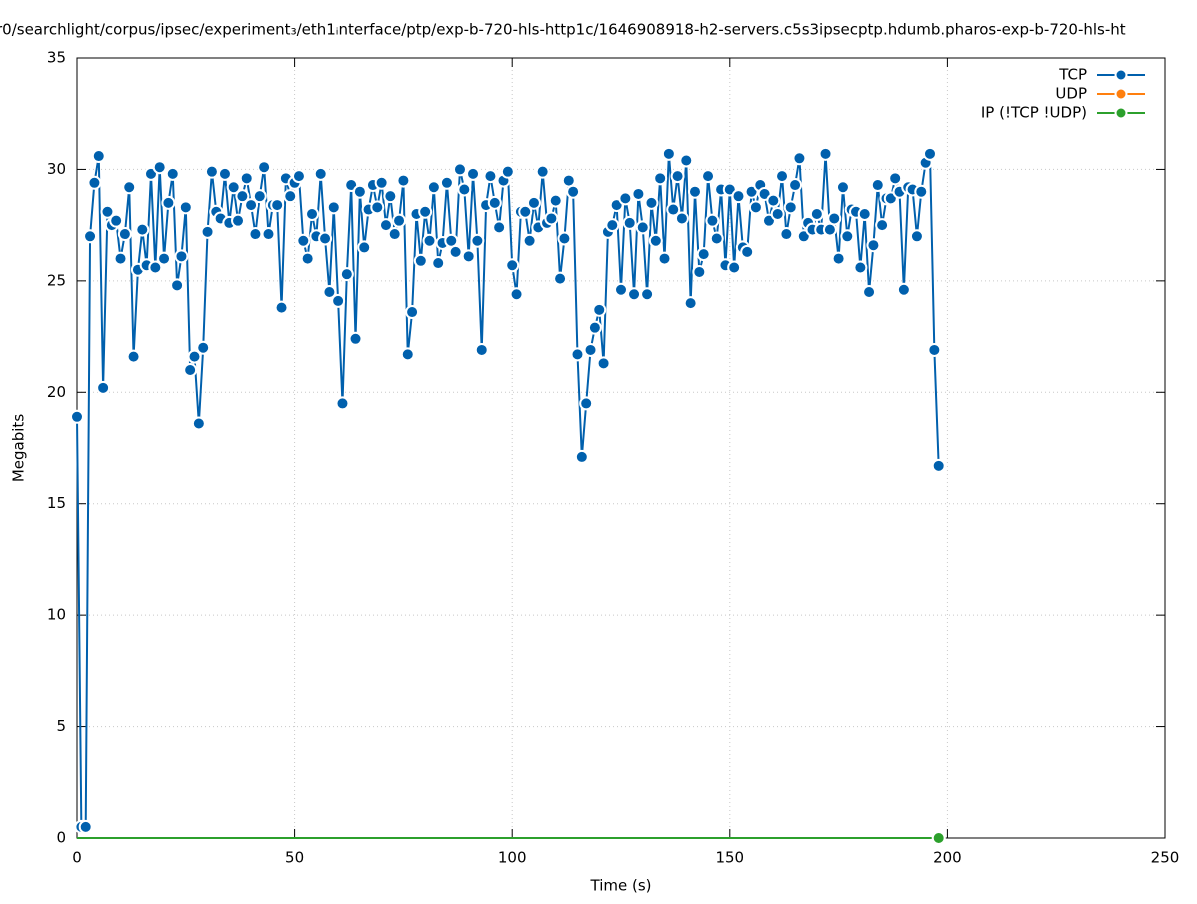 The width and height of the screenshot is (1197, 904). Describe the element at coordinates (729, 858) in the screenshot. I see `x-tick-label: 150` at that location.